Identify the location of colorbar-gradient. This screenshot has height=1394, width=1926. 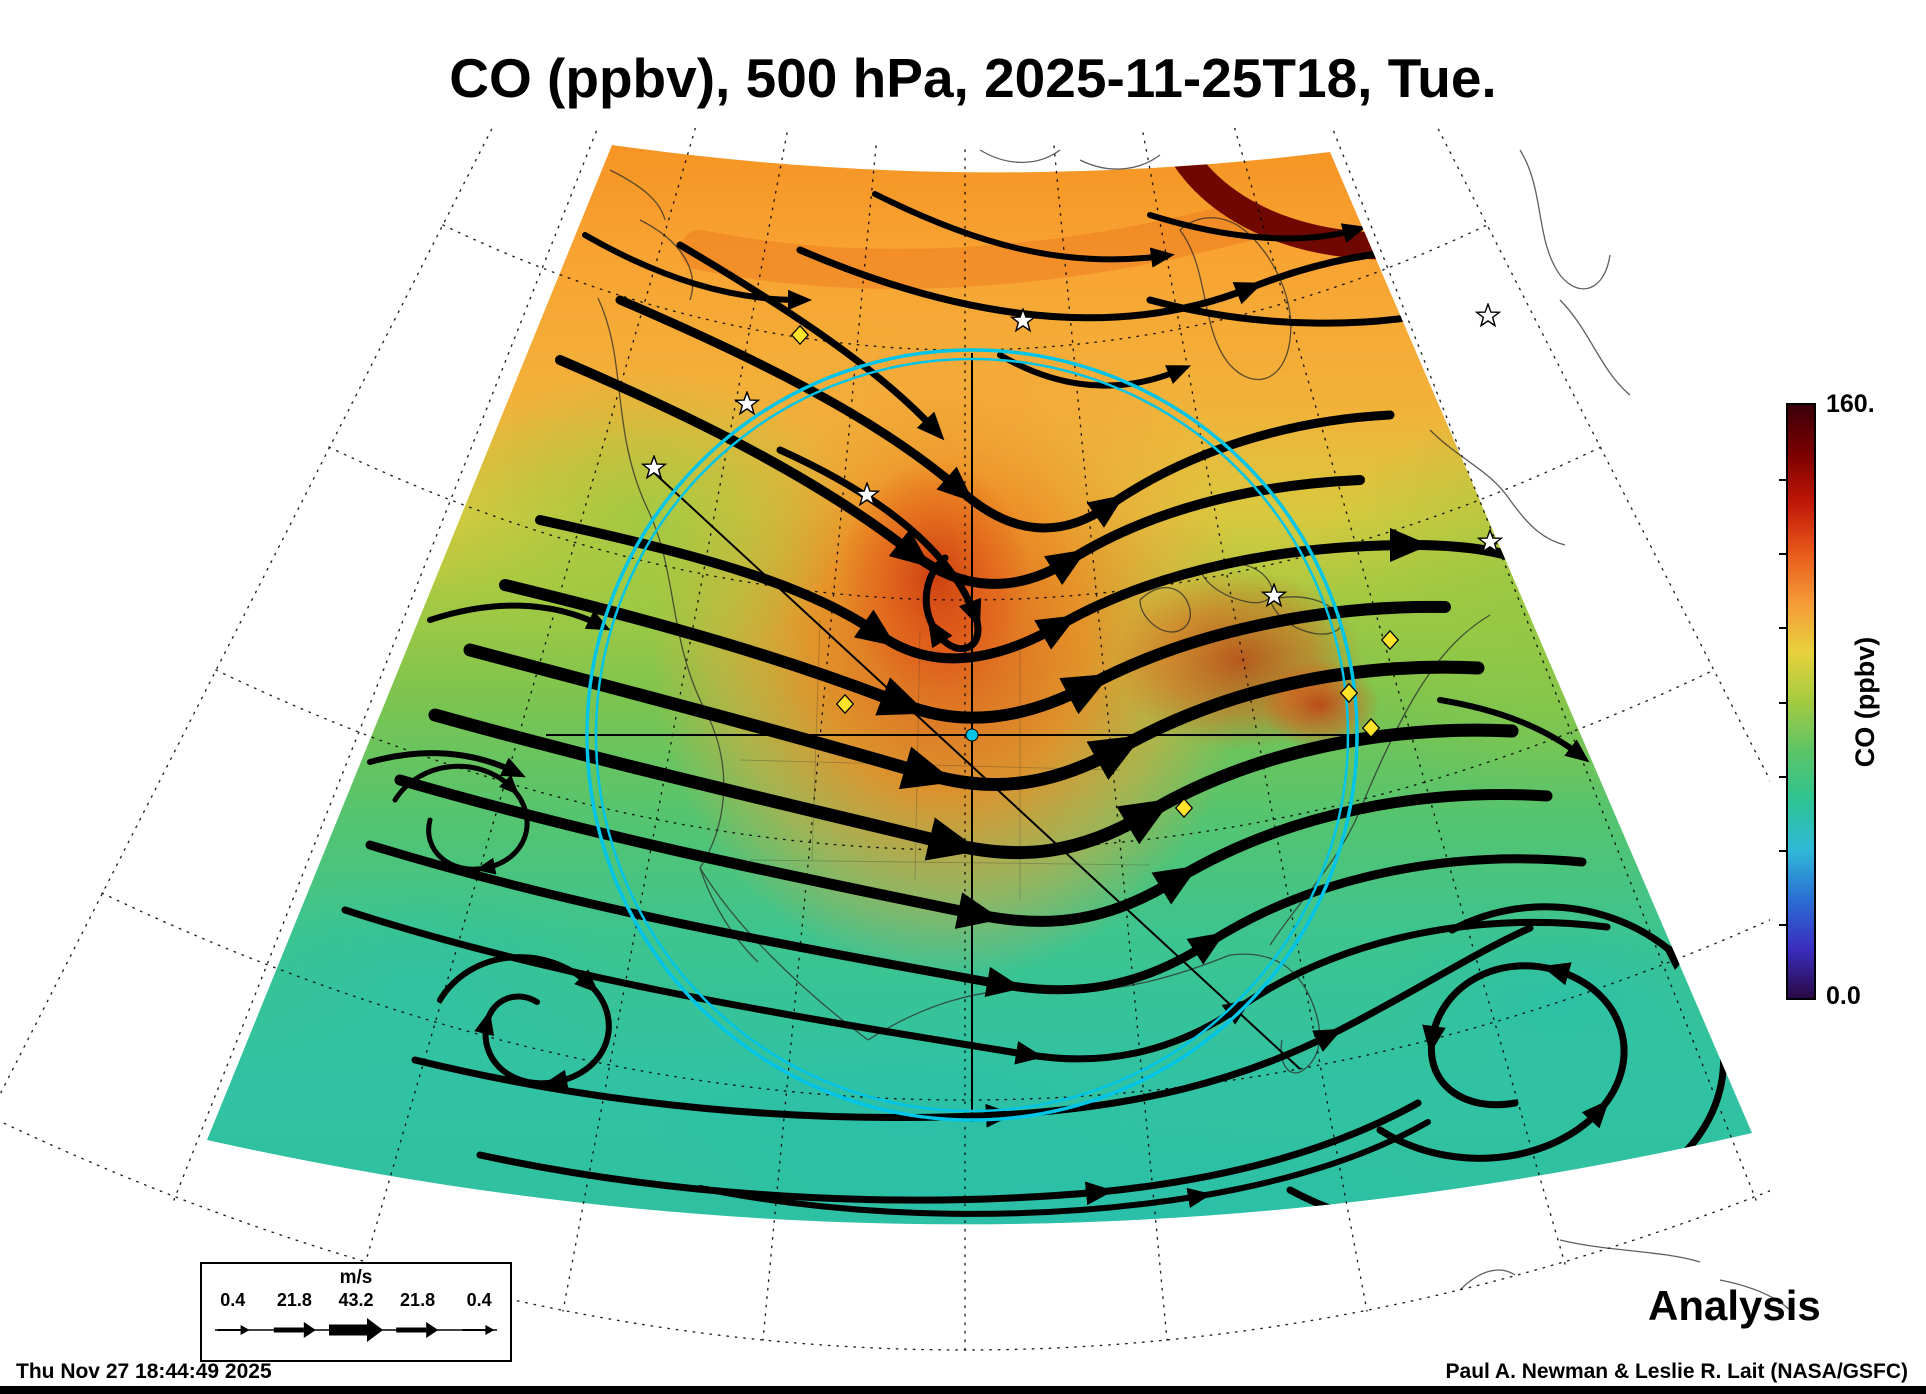
(1801, 701).